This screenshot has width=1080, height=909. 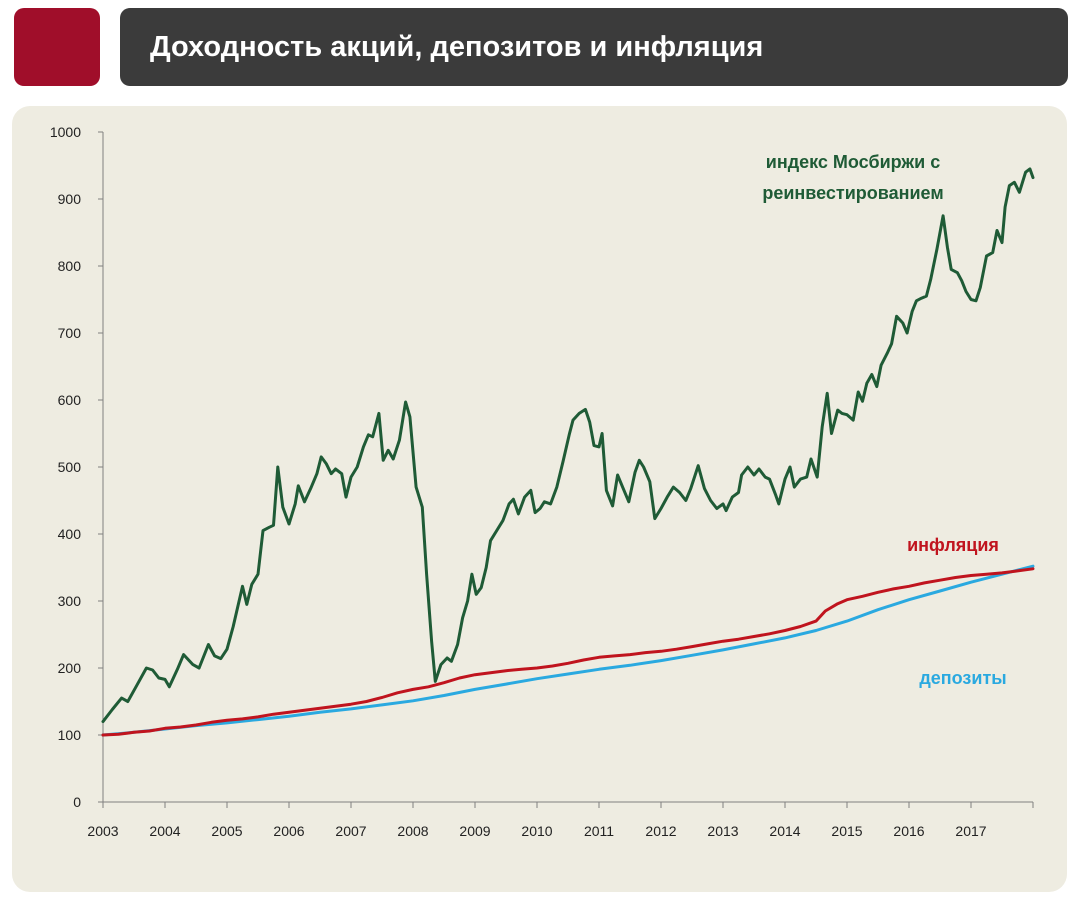 I want to click on title-bar: Доходность акций, депозитов и инфляция, so click(x=594, y=47).